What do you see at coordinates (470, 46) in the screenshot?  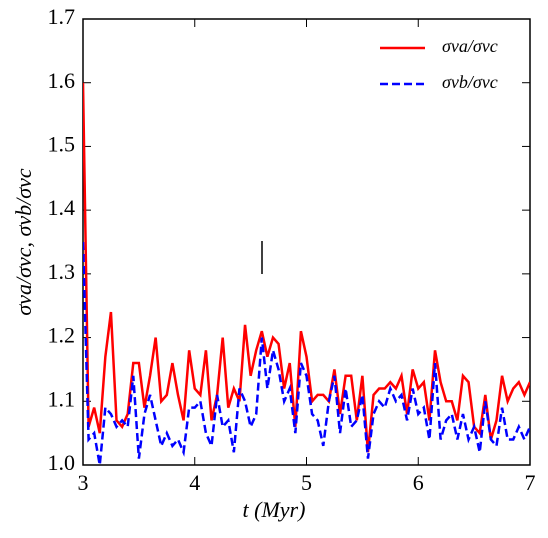 I see `legend-label: σva/σvc` at bounding box center [470, 46].